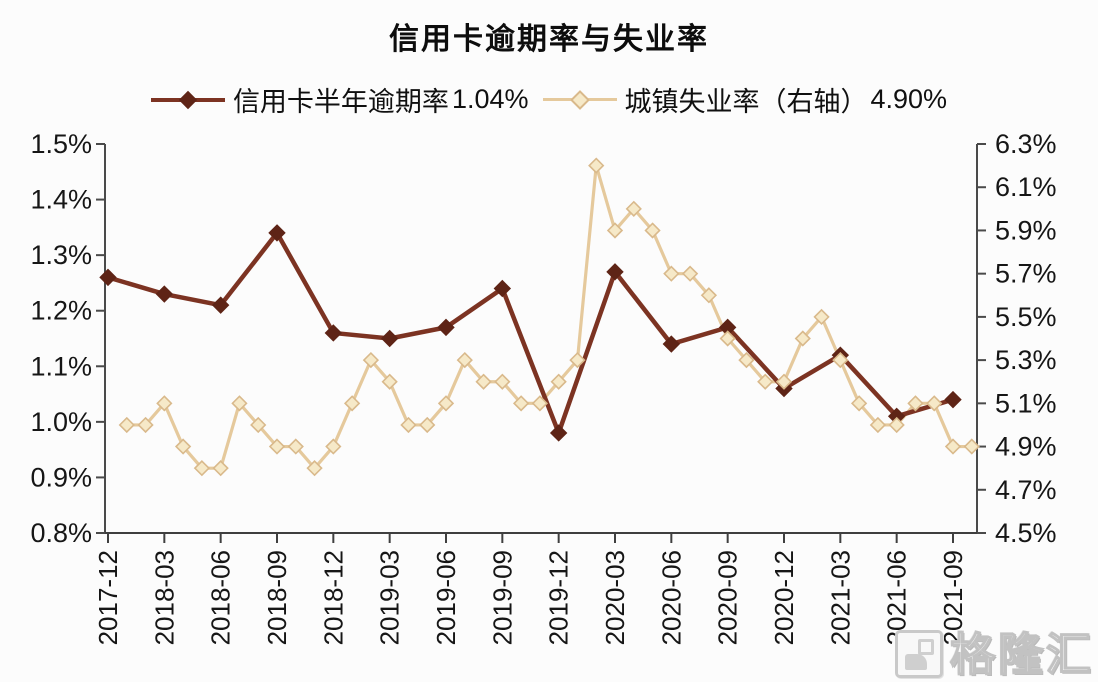  What do you see at coordinates (339, 99) in the screenshot?
I see `legend-item-credit-card: 信用卡半年逾期率 1.04%` at bounding box center [339, 99].